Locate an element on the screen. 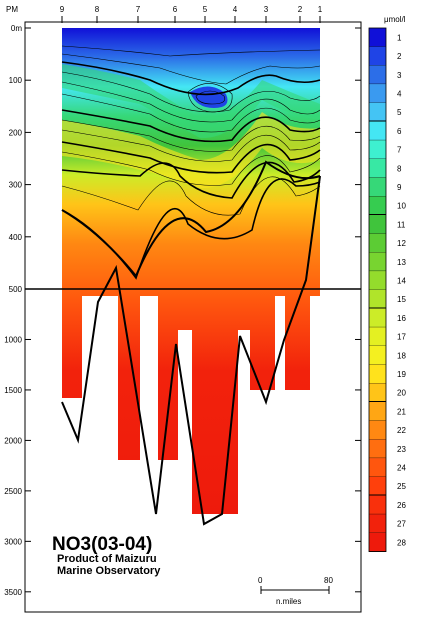 The width and height of the screenshot is (430, 620). legend-value-label: 17 is located at coordinates (401, 337).